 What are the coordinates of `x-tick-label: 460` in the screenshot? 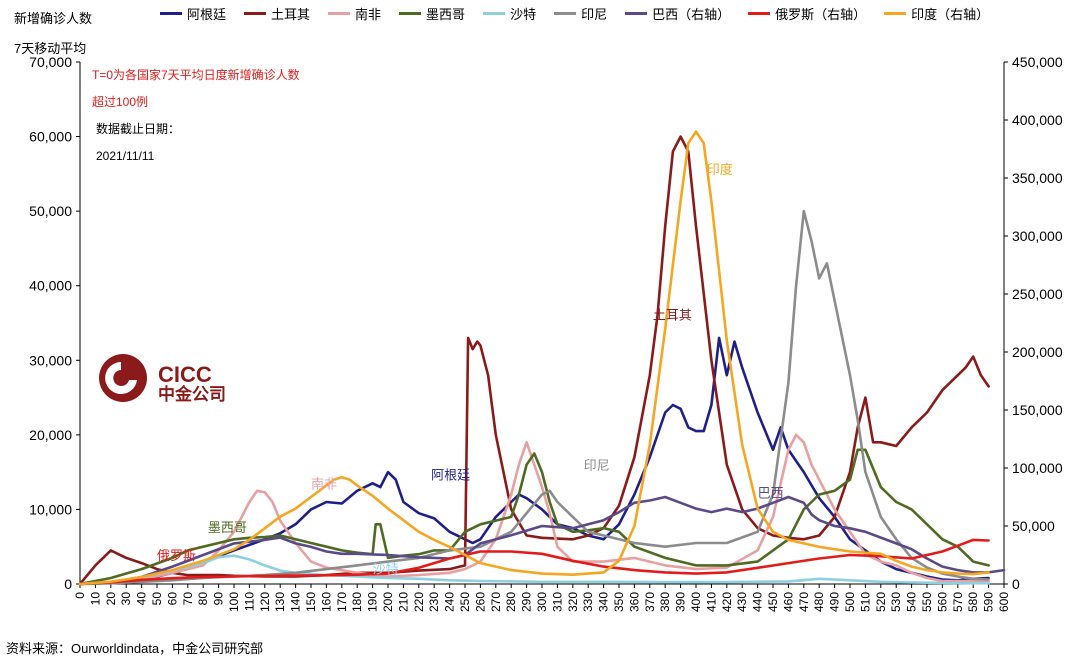 It's located at (788, 602).